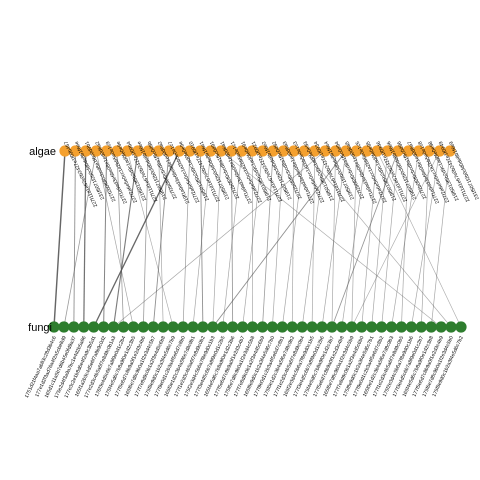  I want to click on top-group-label: algae, so click(42, 152).